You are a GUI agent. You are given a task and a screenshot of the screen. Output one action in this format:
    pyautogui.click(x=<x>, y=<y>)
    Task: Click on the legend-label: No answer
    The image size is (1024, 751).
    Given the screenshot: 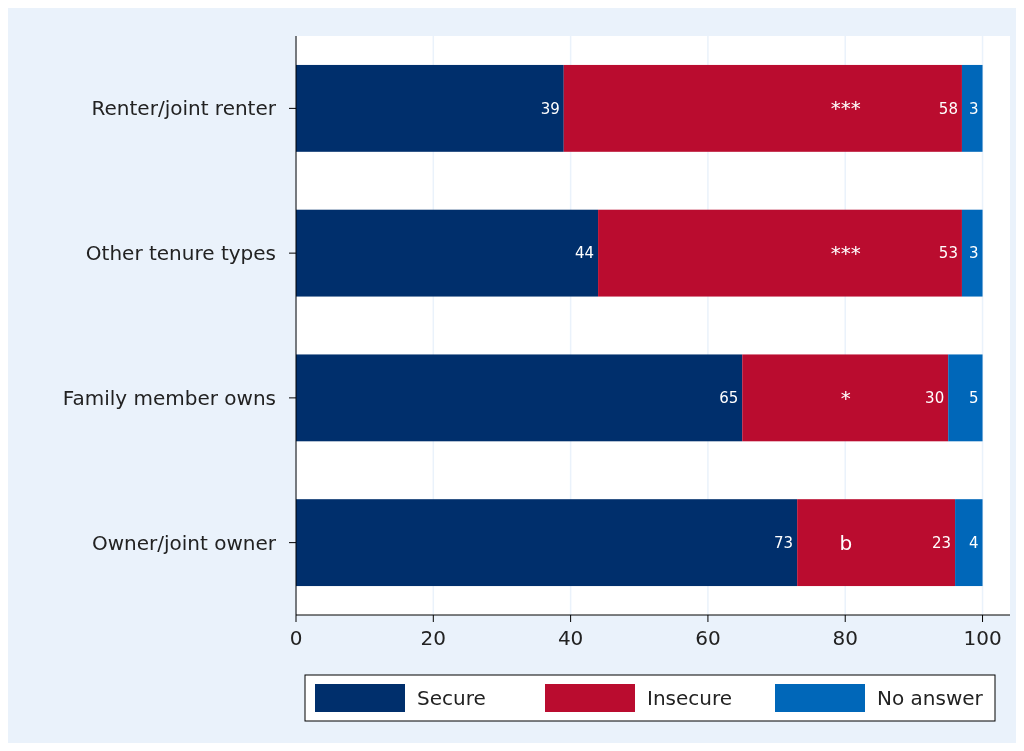 What is the action you would take?
    pyautogui.click(x=930, y=698)
    